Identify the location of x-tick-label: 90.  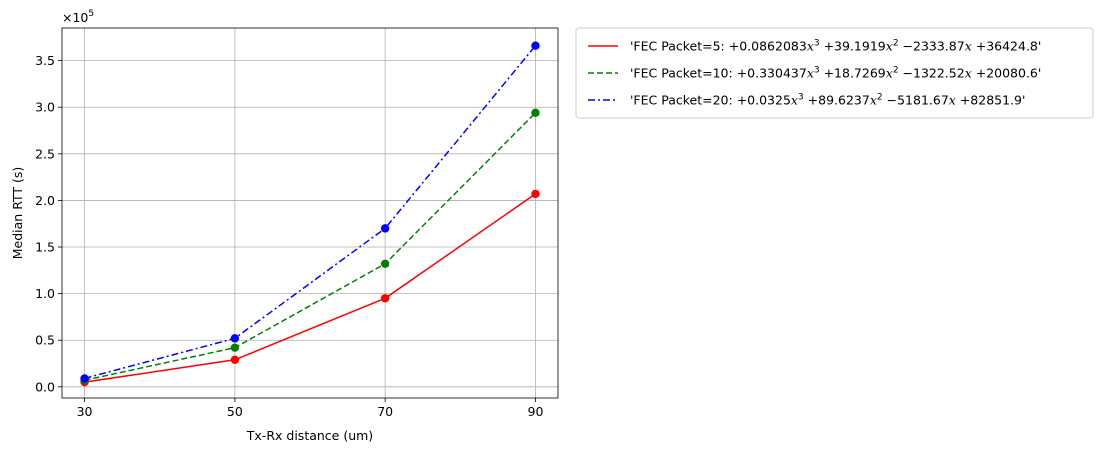
(536, 411).